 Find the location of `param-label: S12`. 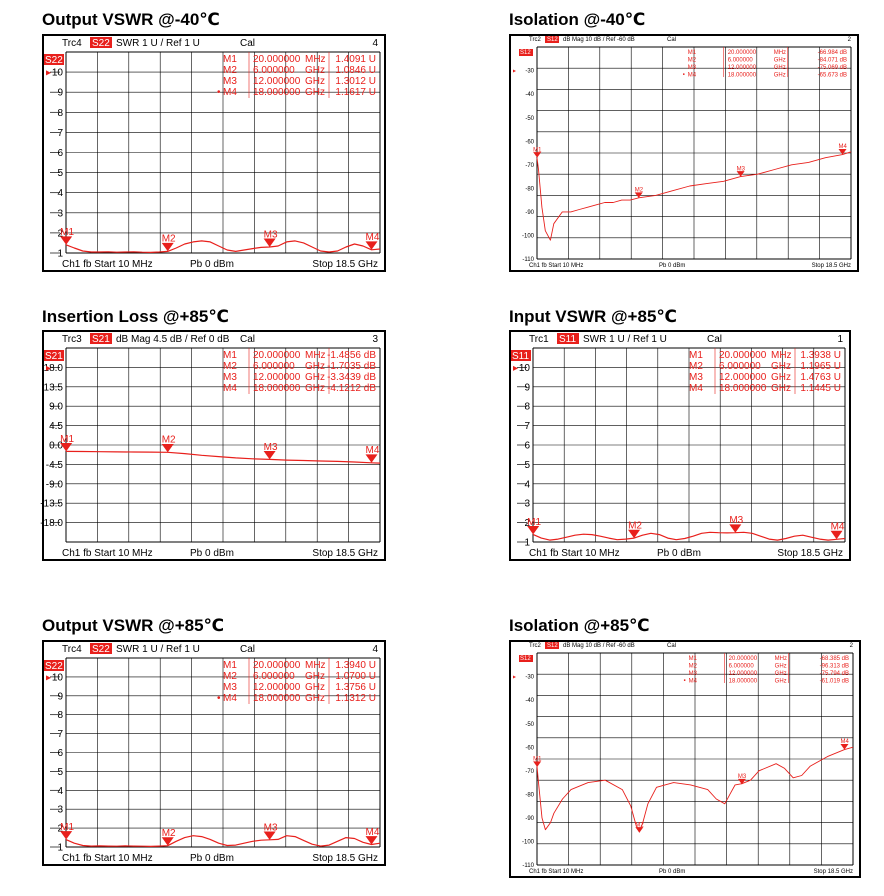

param-label: S12 is located at coordinates (552, 40).